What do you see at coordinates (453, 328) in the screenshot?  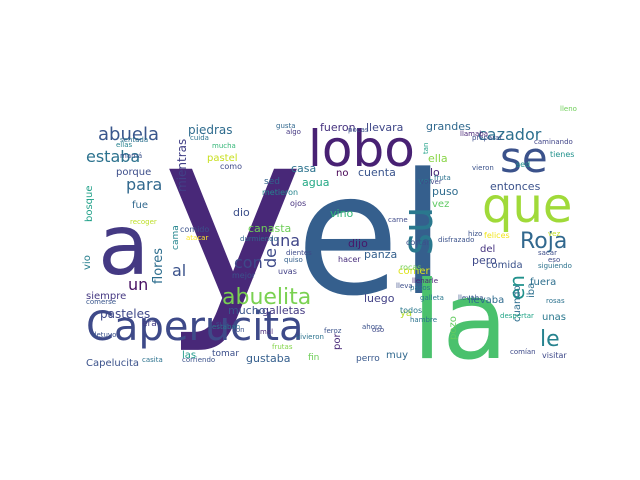 I see `cloud-word: pozo` at bounding box center [453, 328].